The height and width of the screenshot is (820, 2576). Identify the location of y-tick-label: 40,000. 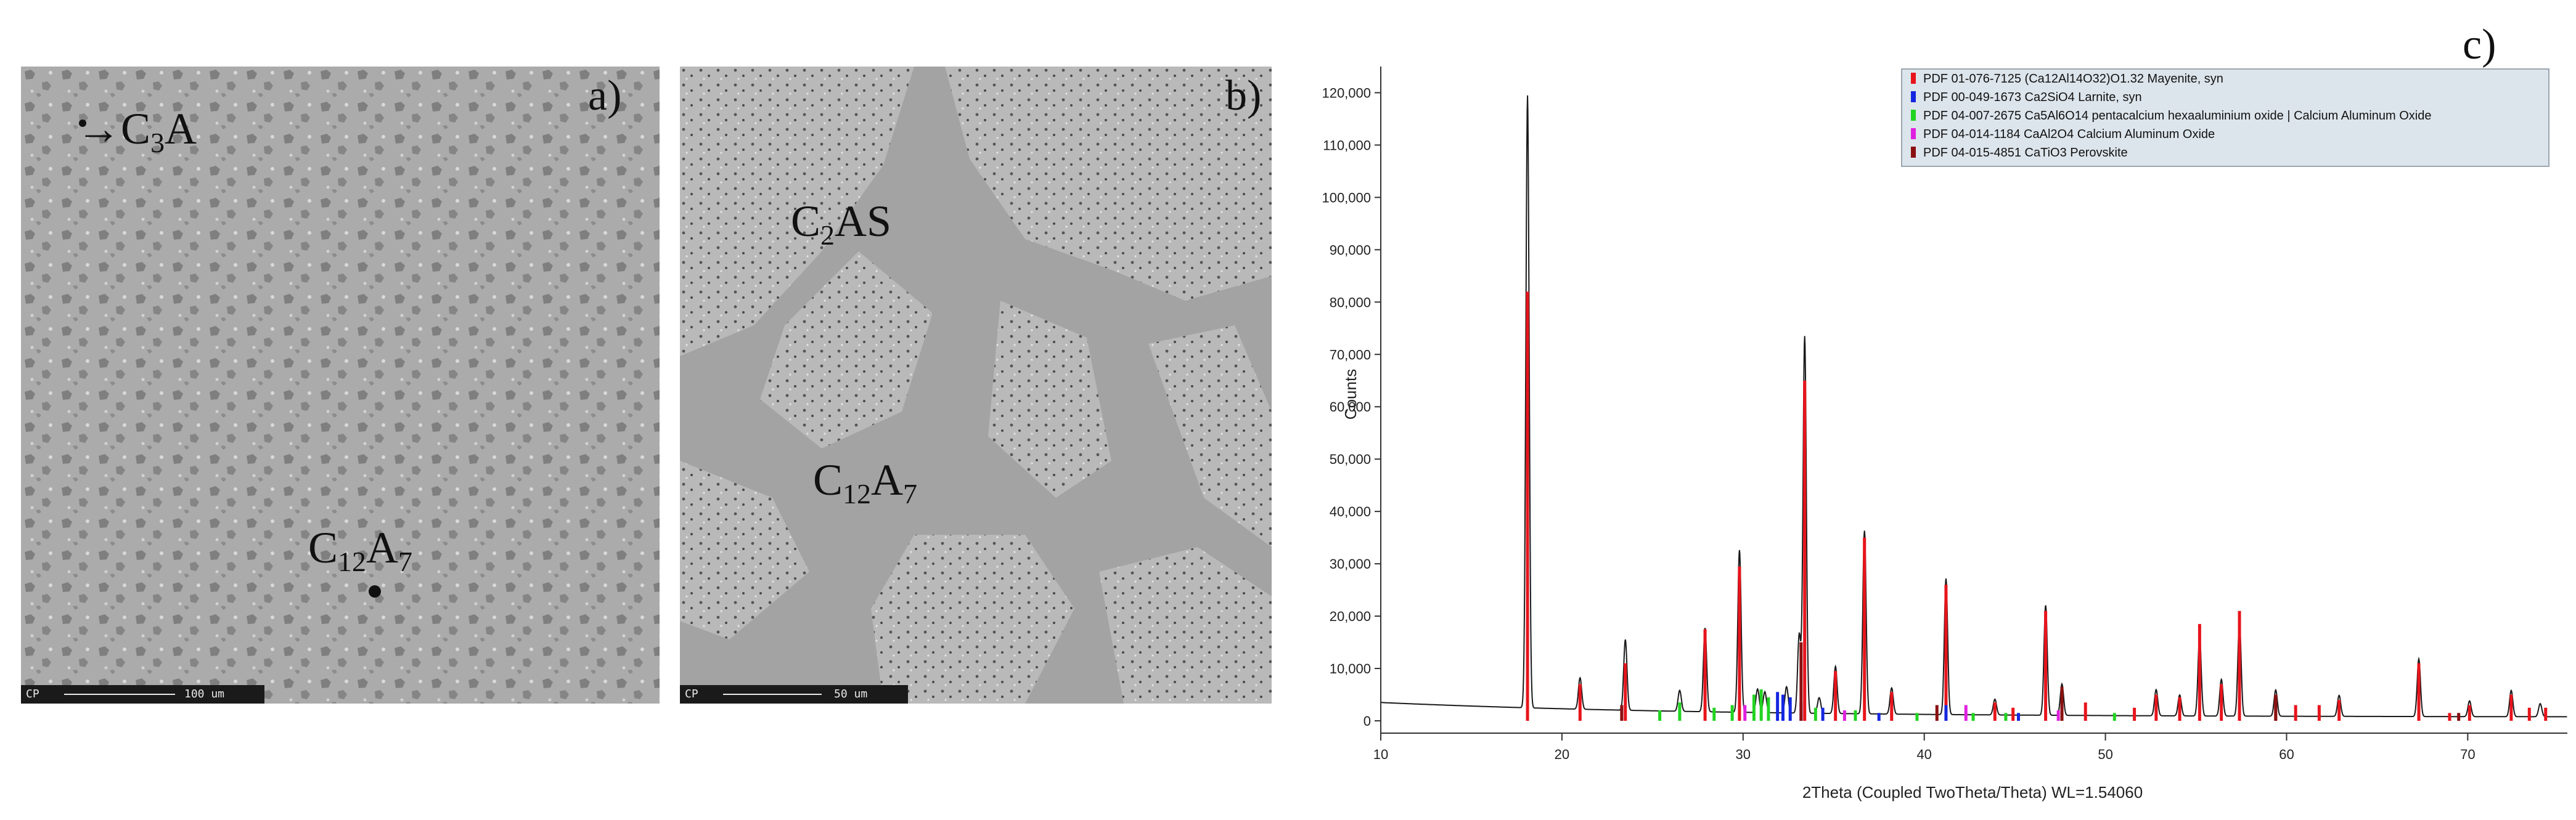
(1350, 512).